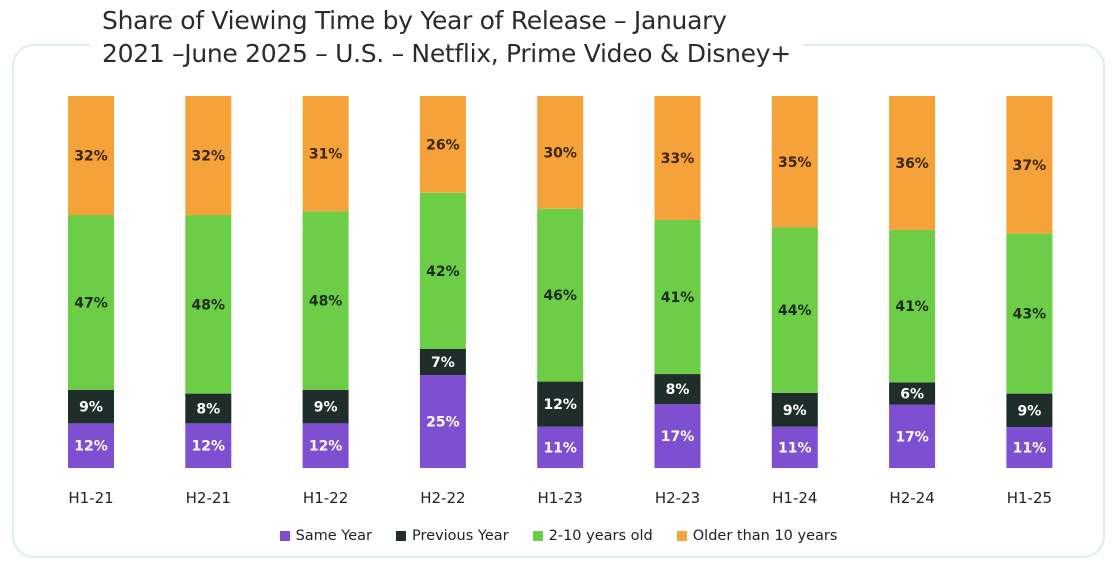 The height and width of the screenshot is (569, 1117). I want to click on data-label-same-year-h1-22: 12%, so click(326, 447).